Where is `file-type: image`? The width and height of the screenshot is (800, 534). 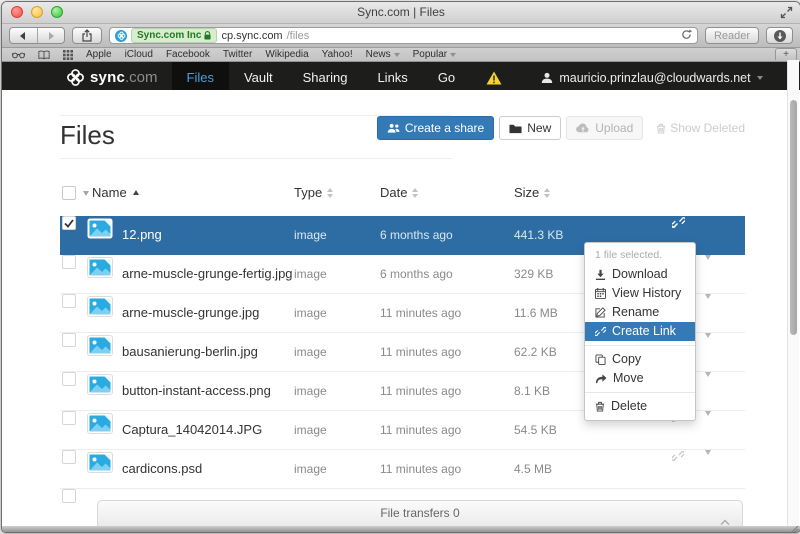 file-type: image is located at coordinates (310, 430).